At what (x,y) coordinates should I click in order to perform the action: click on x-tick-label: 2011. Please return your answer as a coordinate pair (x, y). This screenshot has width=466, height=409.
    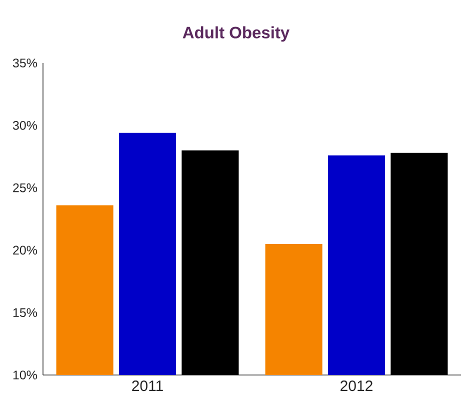
    Looking at the image, I should click on (147, 386).